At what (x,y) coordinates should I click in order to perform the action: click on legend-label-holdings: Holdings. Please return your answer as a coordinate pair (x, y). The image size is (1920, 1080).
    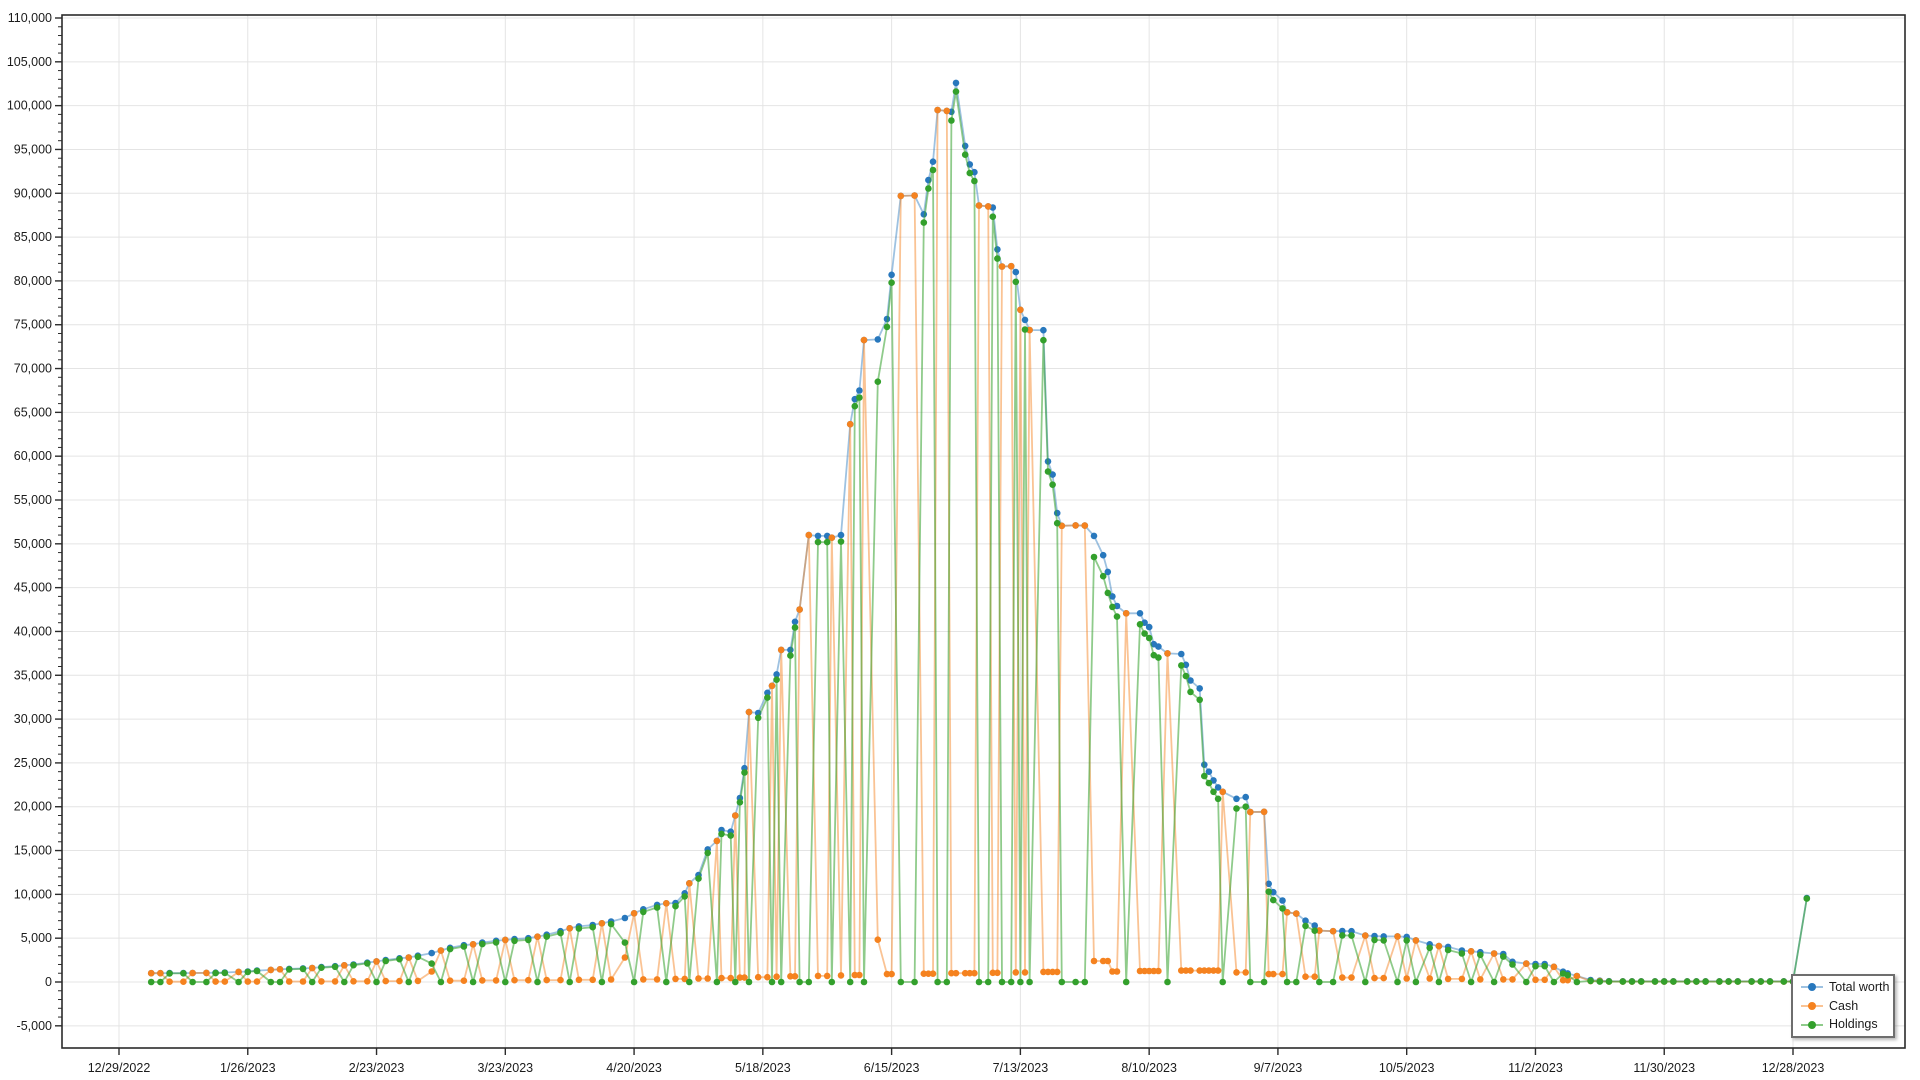
    Looking at the image, I should click on (1853, 1024).